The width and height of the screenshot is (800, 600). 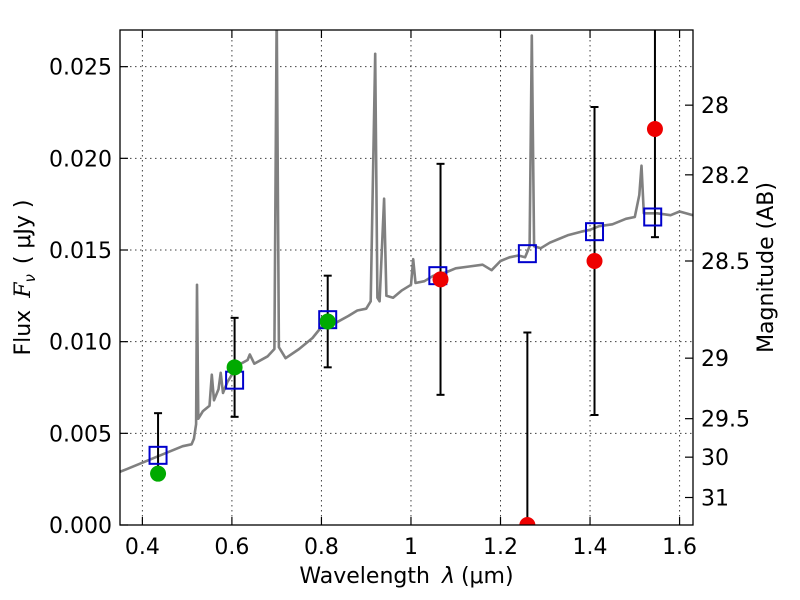 What do you see at coordinates (725, 262) in the screenshot?
I see `y2-tick-label: 28.5` at bounding box center [725, 262].